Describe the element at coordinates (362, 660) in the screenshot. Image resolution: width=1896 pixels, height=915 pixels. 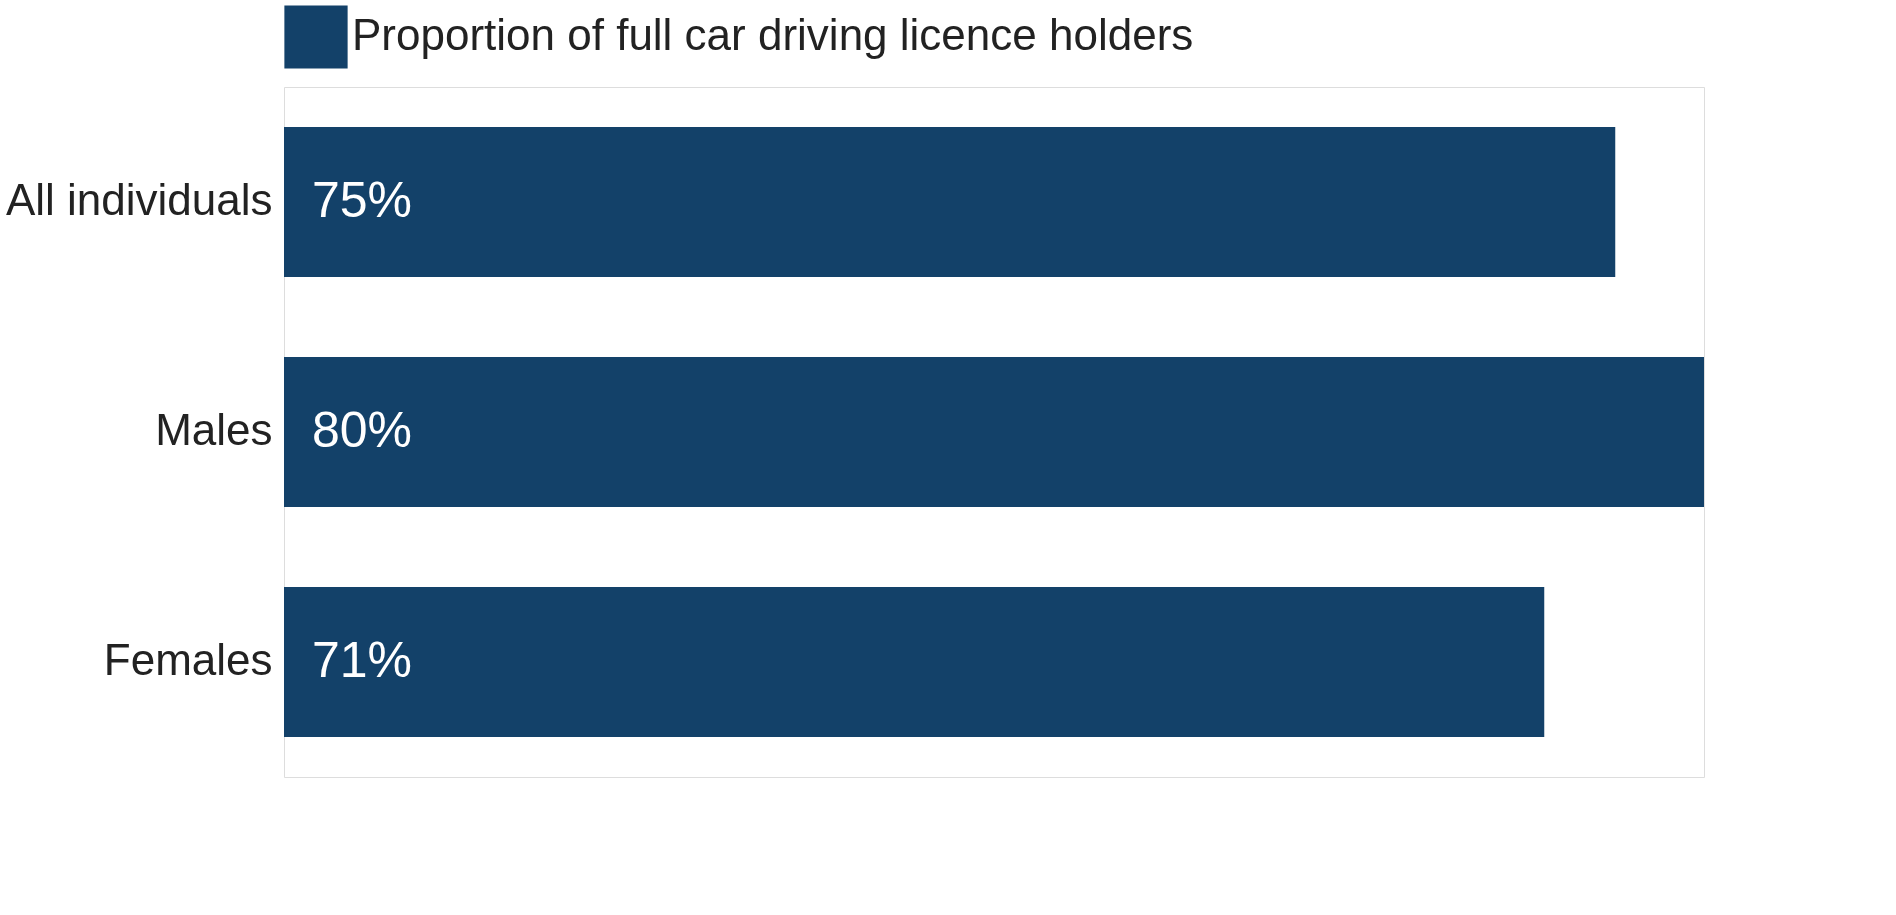
I see `data-label: 71%` at that location.